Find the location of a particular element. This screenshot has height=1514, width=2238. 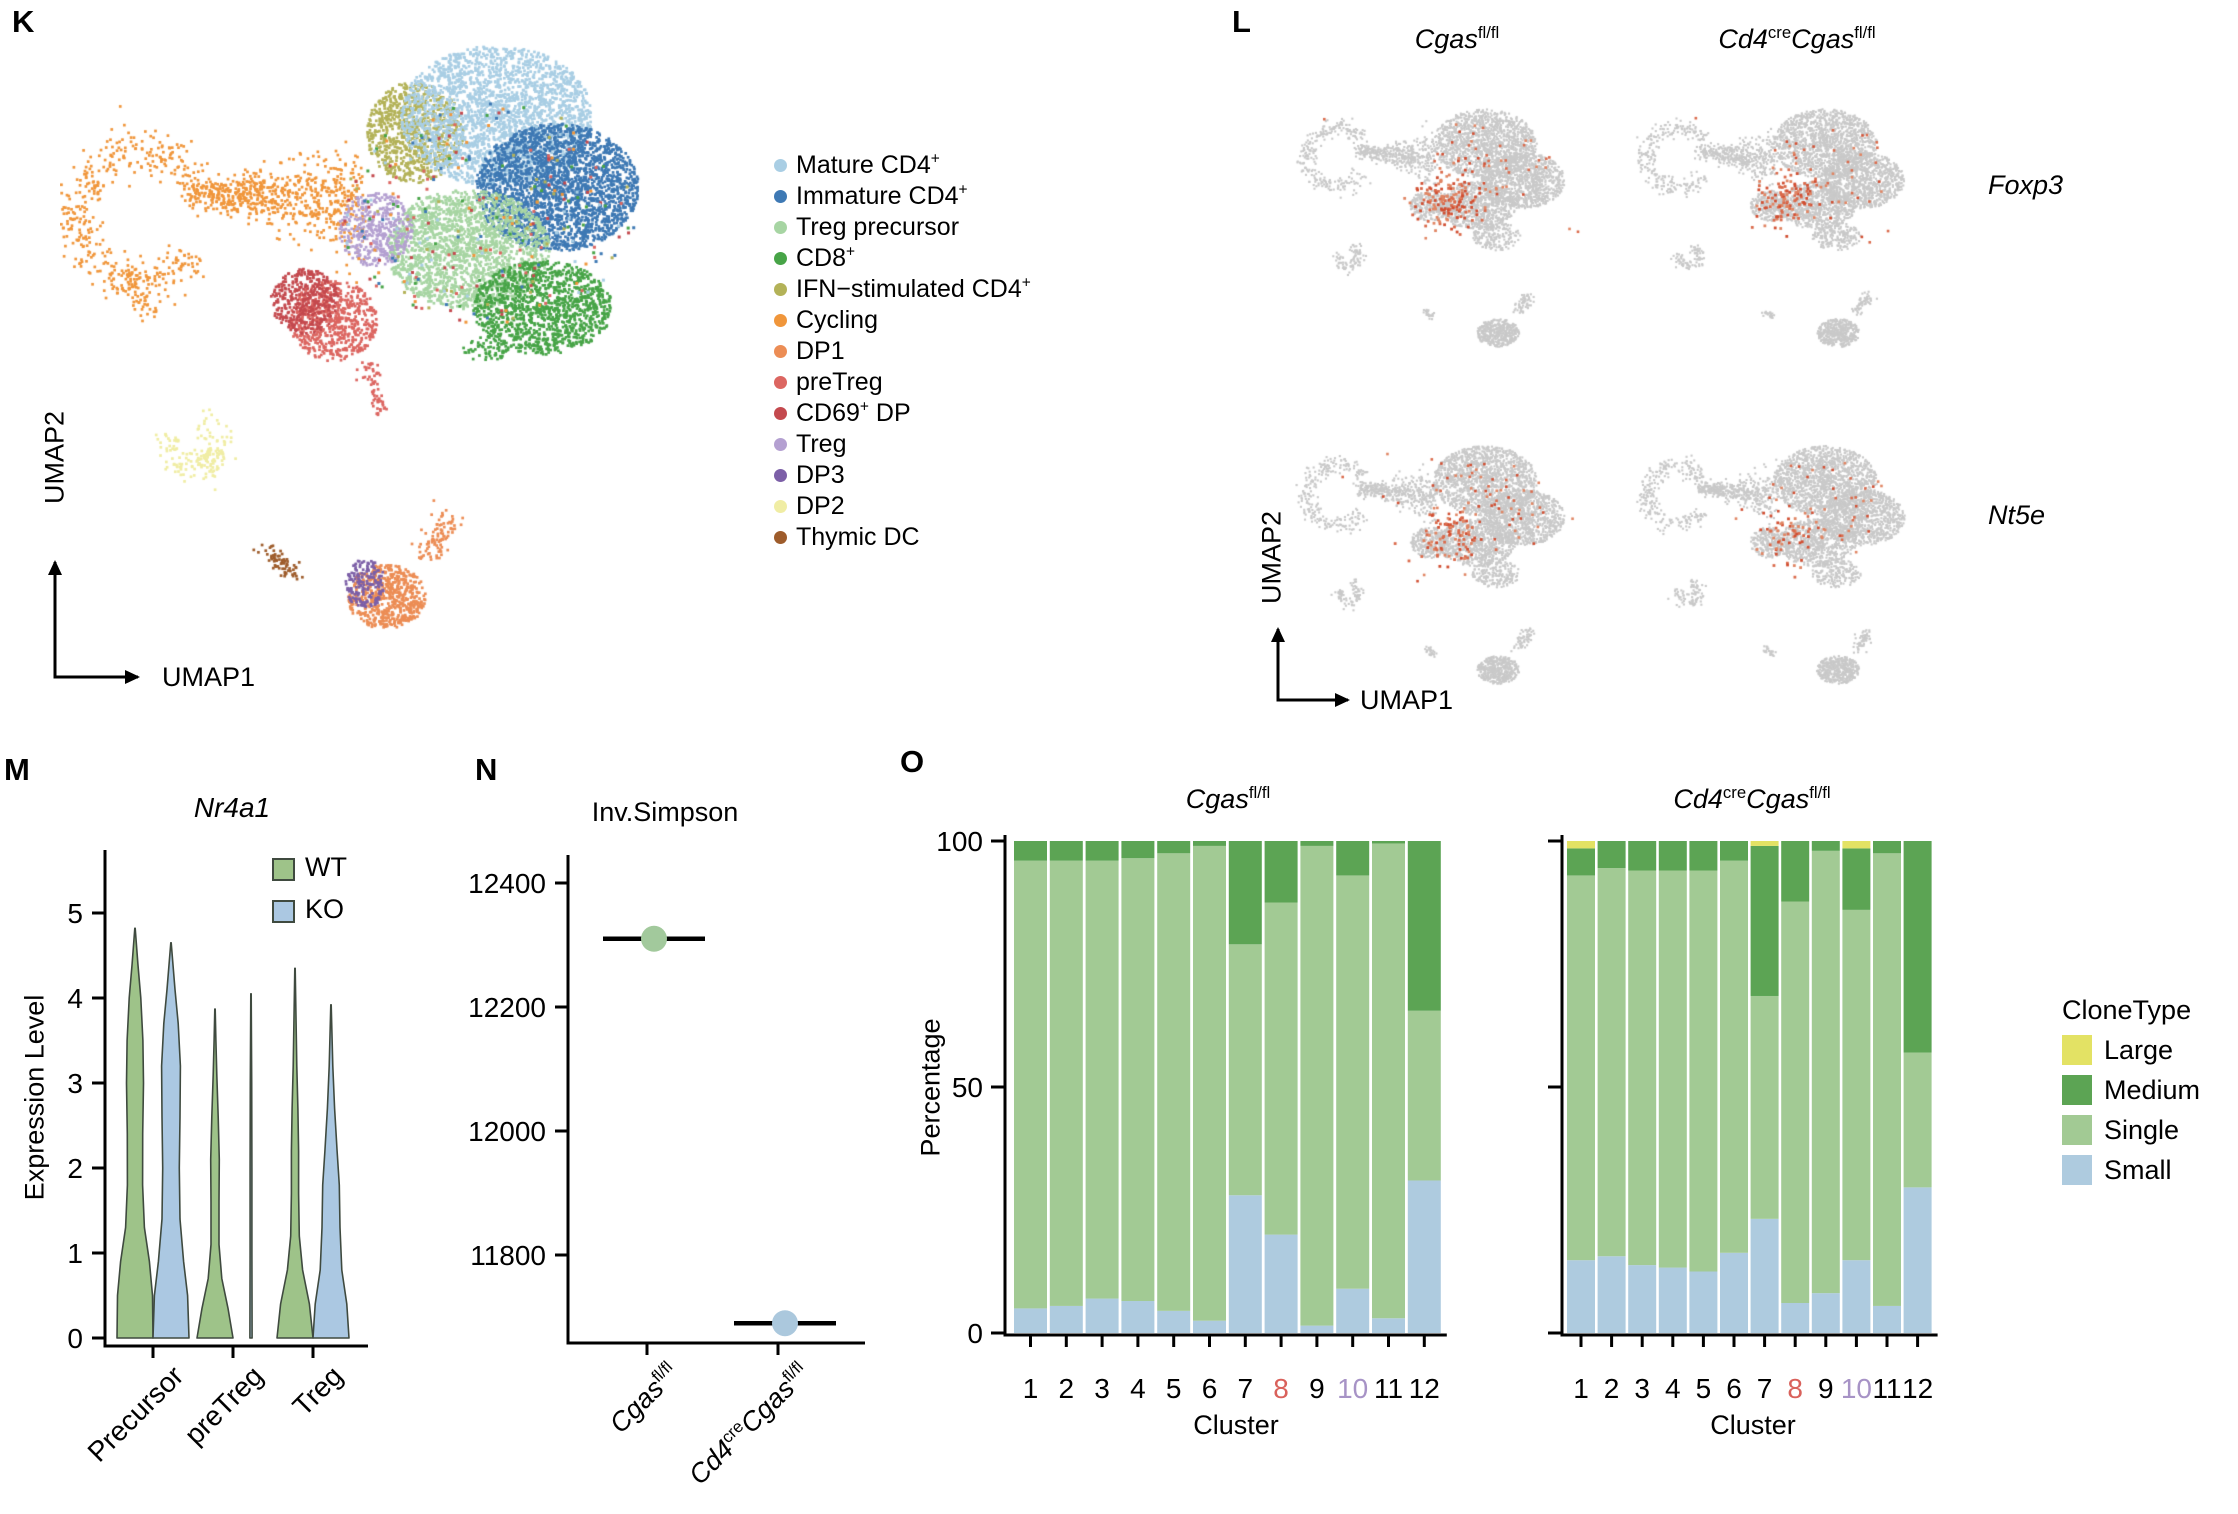

n-y-tick-label: 12400 is located at coordinates (507, 883).